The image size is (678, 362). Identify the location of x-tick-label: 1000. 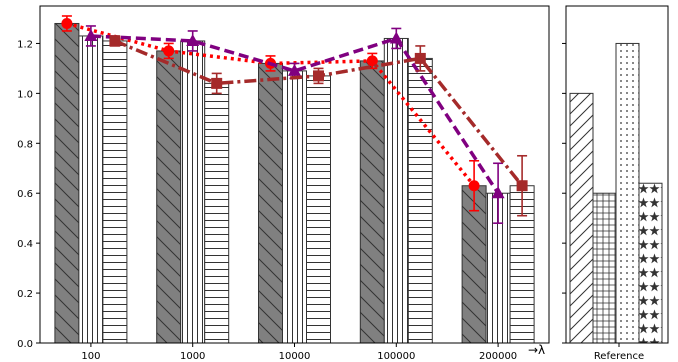
(192, 356).